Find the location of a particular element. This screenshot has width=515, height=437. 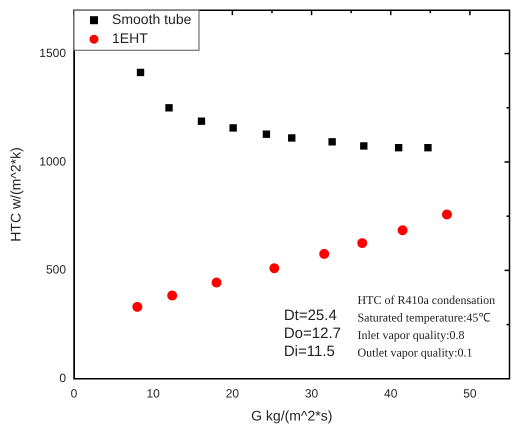

y-axis-title: HTC w/(m^2*k) is located at coordinates (15, 194).